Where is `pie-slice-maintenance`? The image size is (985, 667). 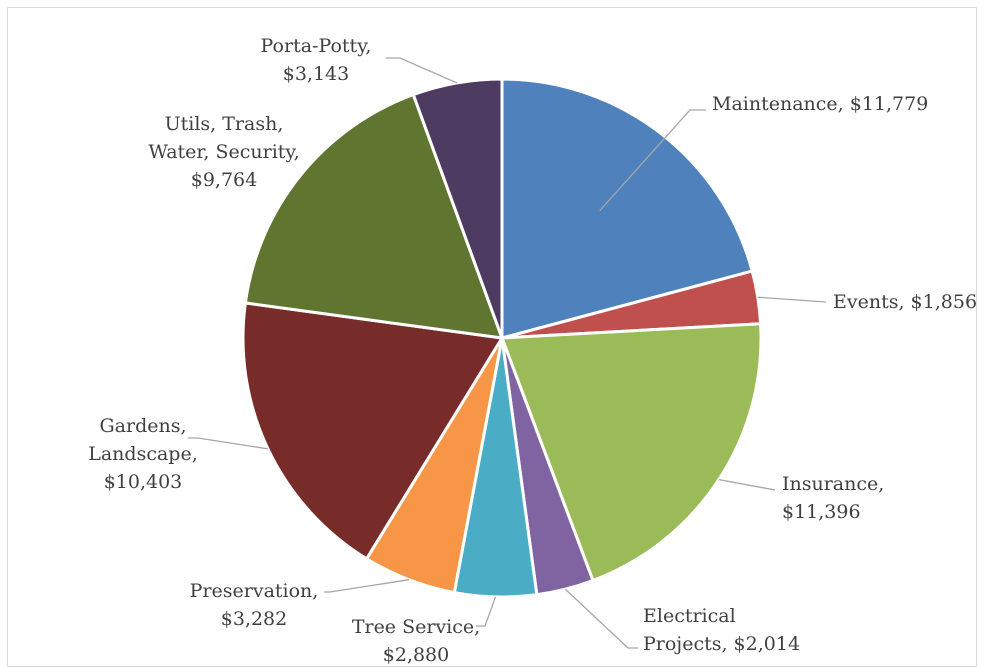
pie-slice-maintenance is located at coordinates (627, 208).